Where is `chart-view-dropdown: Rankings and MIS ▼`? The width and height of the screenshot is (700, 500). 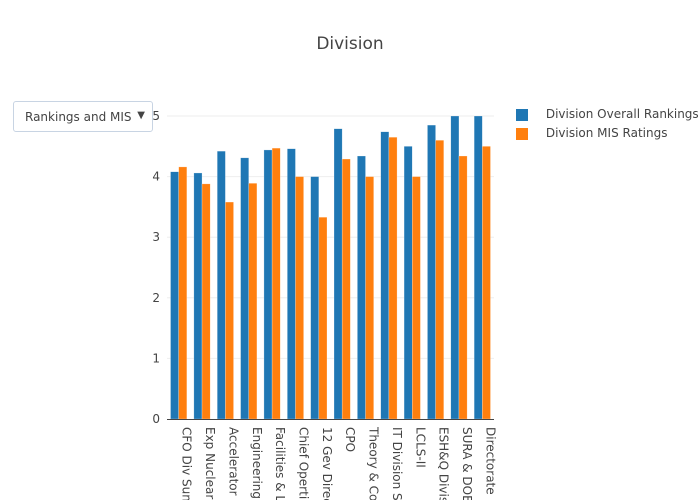 chart-view-dropdown: Rankings and MIS ▼ is located at coordinates (83, 116).